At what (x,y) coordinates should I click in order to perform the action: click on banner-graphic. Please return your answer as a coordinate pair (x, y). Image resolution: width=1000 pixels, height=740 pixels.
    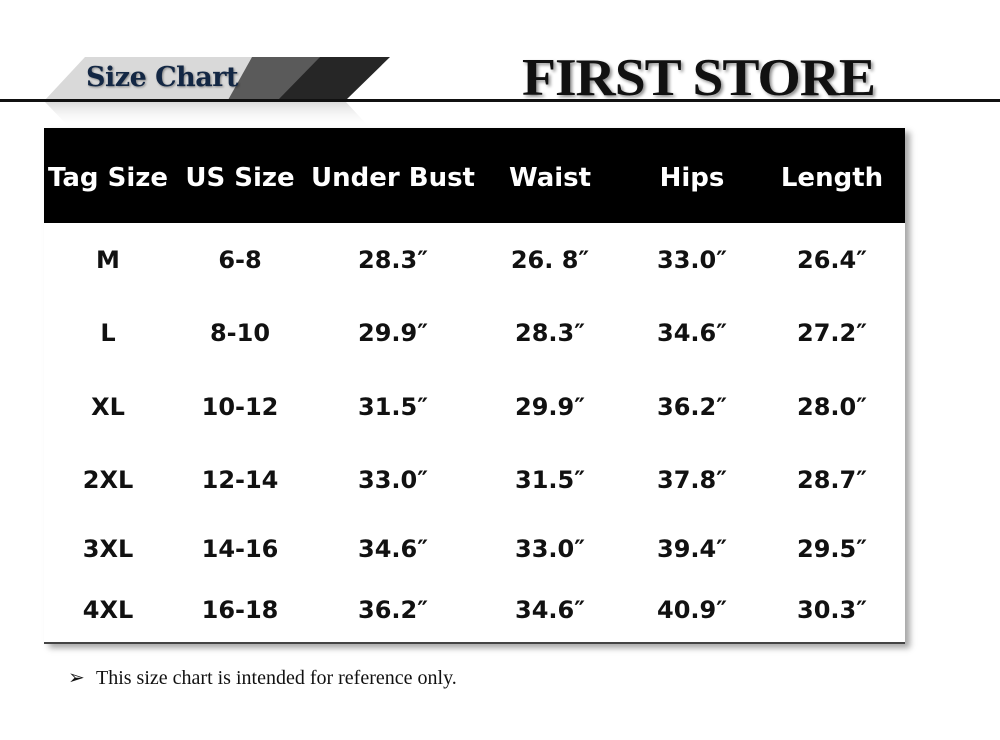
    Looking at the image, I should click on (217, 92).